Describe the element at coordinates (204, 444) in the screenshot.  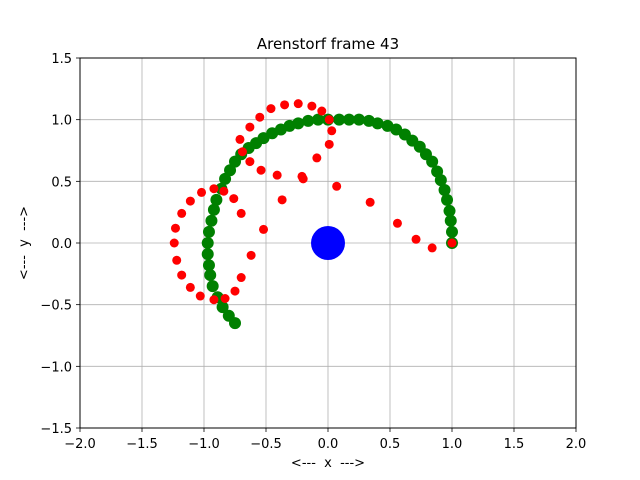
I see `x-tick-label: −1.0` at that location.